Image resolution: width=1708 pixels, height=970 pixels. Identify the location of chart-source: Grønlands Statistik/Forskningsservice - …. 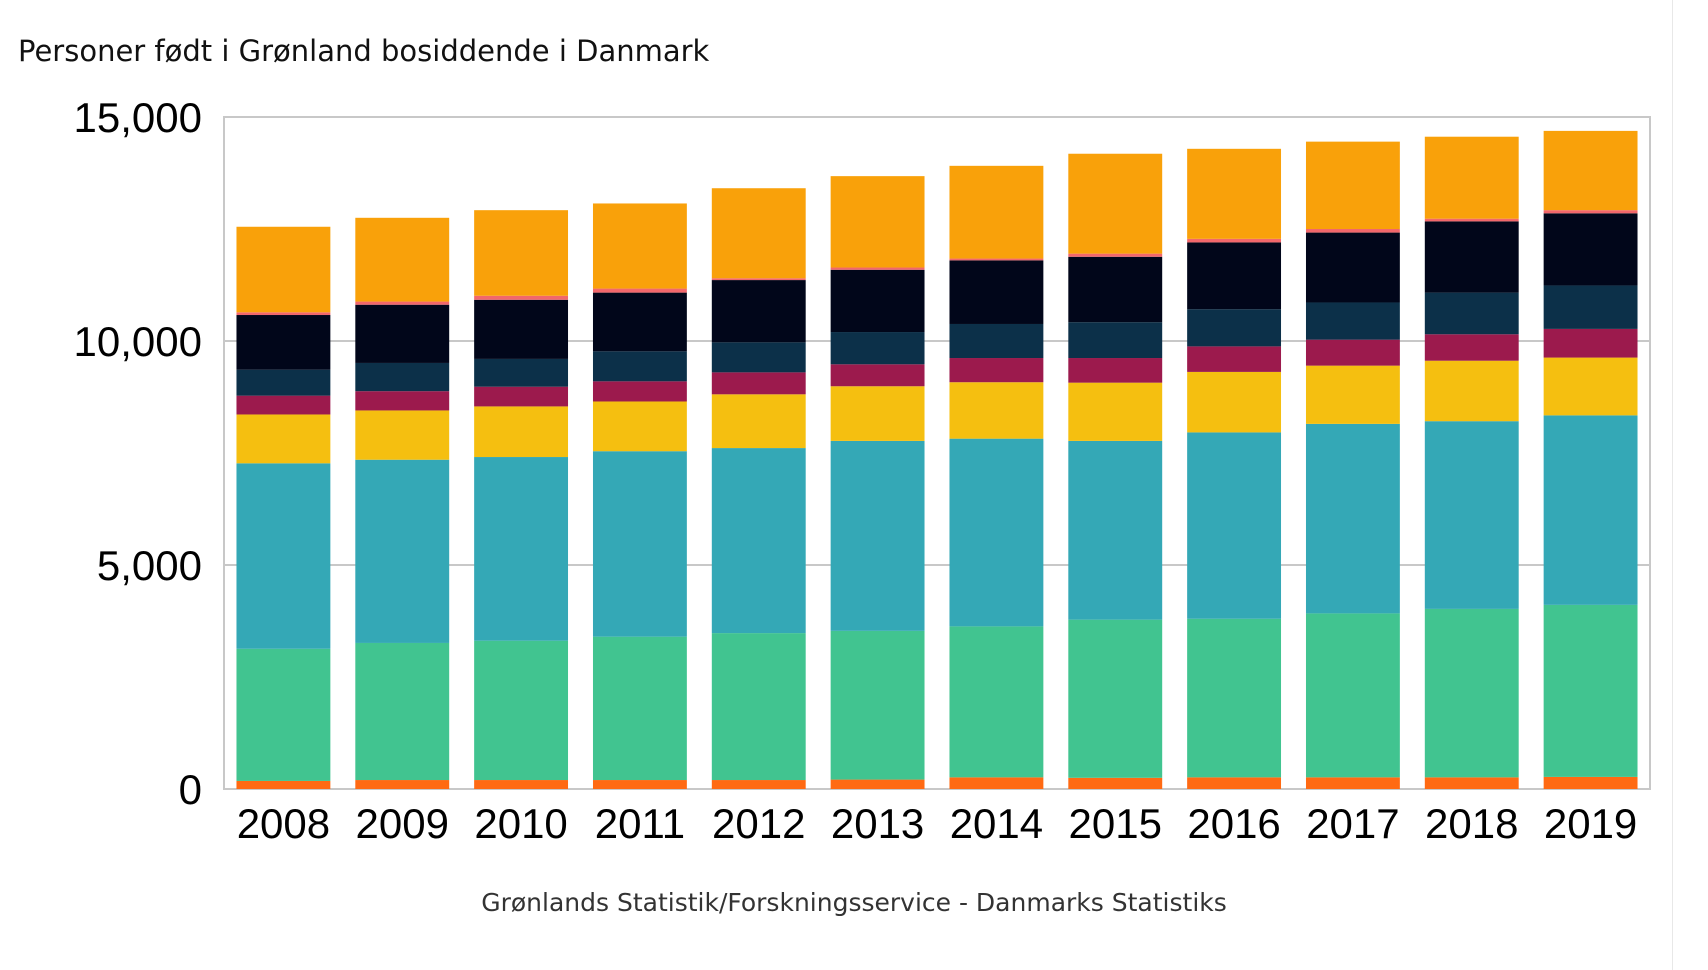
(854, 902).